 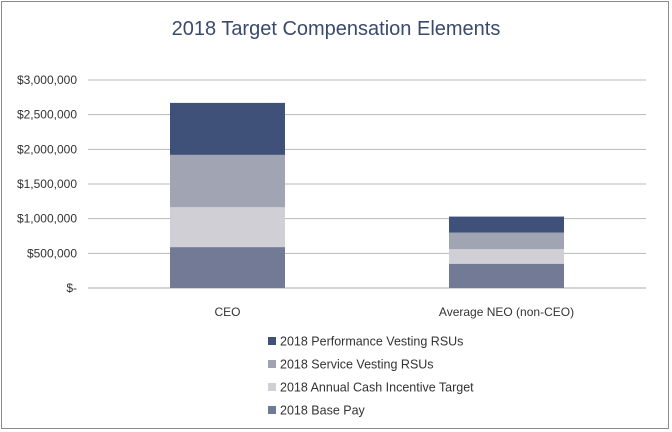 I want to click on legend-label: 2018 Performance Vesting RSUs, so click(x=371, y=342).